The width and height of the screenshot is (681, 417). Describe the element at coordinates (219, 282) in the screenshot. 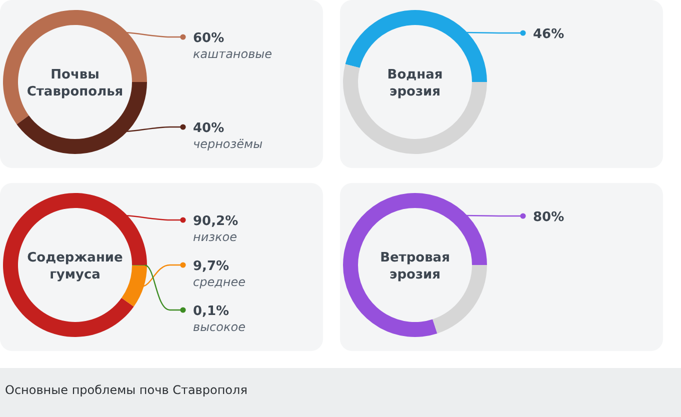

I see `legend-label: среднее` at that location.